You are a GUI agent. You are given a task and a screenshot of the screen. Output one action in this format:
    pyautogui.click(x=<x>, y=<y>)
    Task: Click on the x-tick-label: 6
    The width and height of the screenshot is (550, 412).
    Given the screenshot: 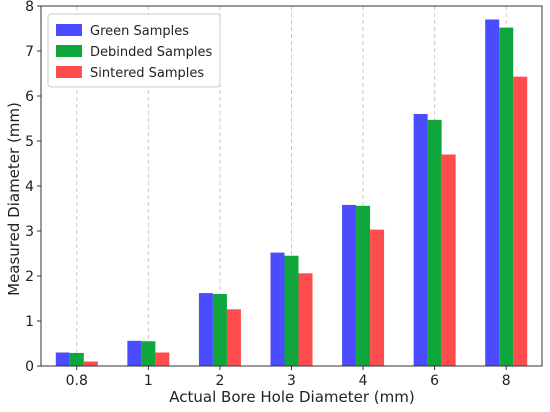 What is the action you would take?
    pyautogui.click(x=434, y=381)
    